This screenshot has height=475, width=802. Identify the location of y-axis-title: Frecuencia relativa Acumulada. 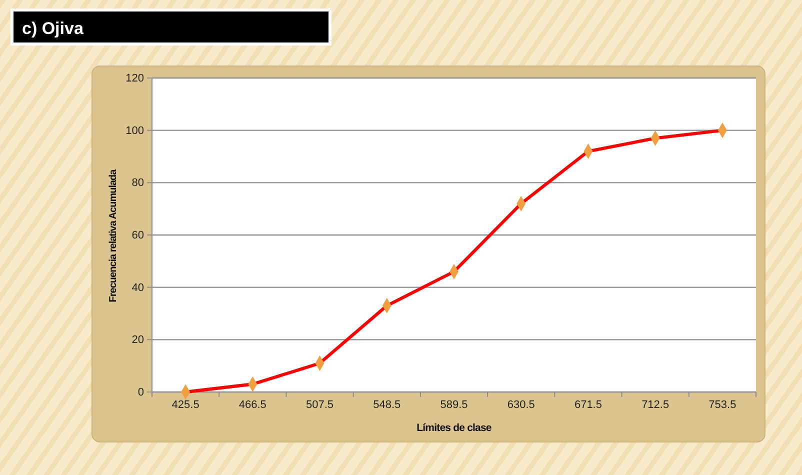
(113, 235).